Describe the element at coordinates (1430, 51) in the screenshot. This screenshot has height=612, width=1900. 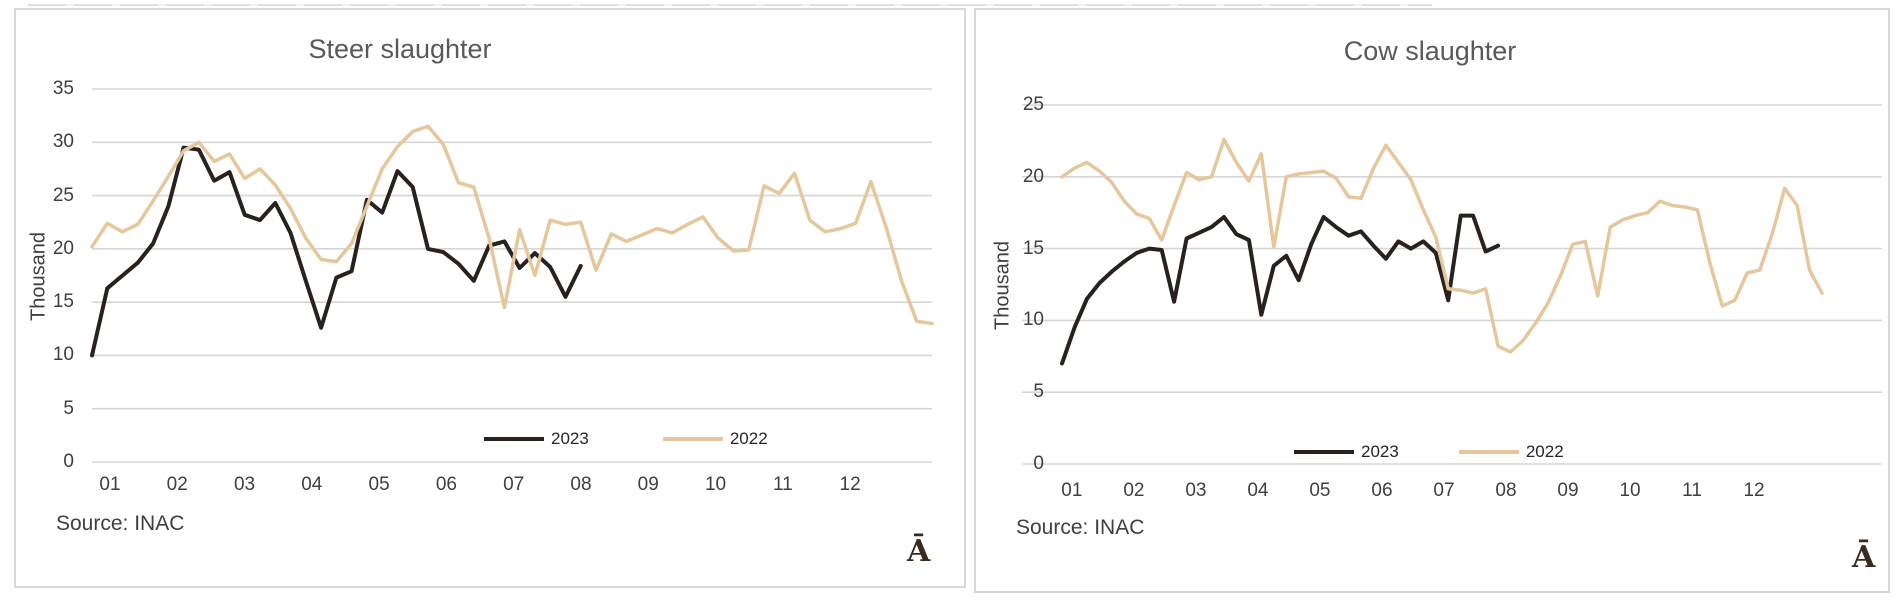
I see `chart-title: Cow slaughter` at that location.